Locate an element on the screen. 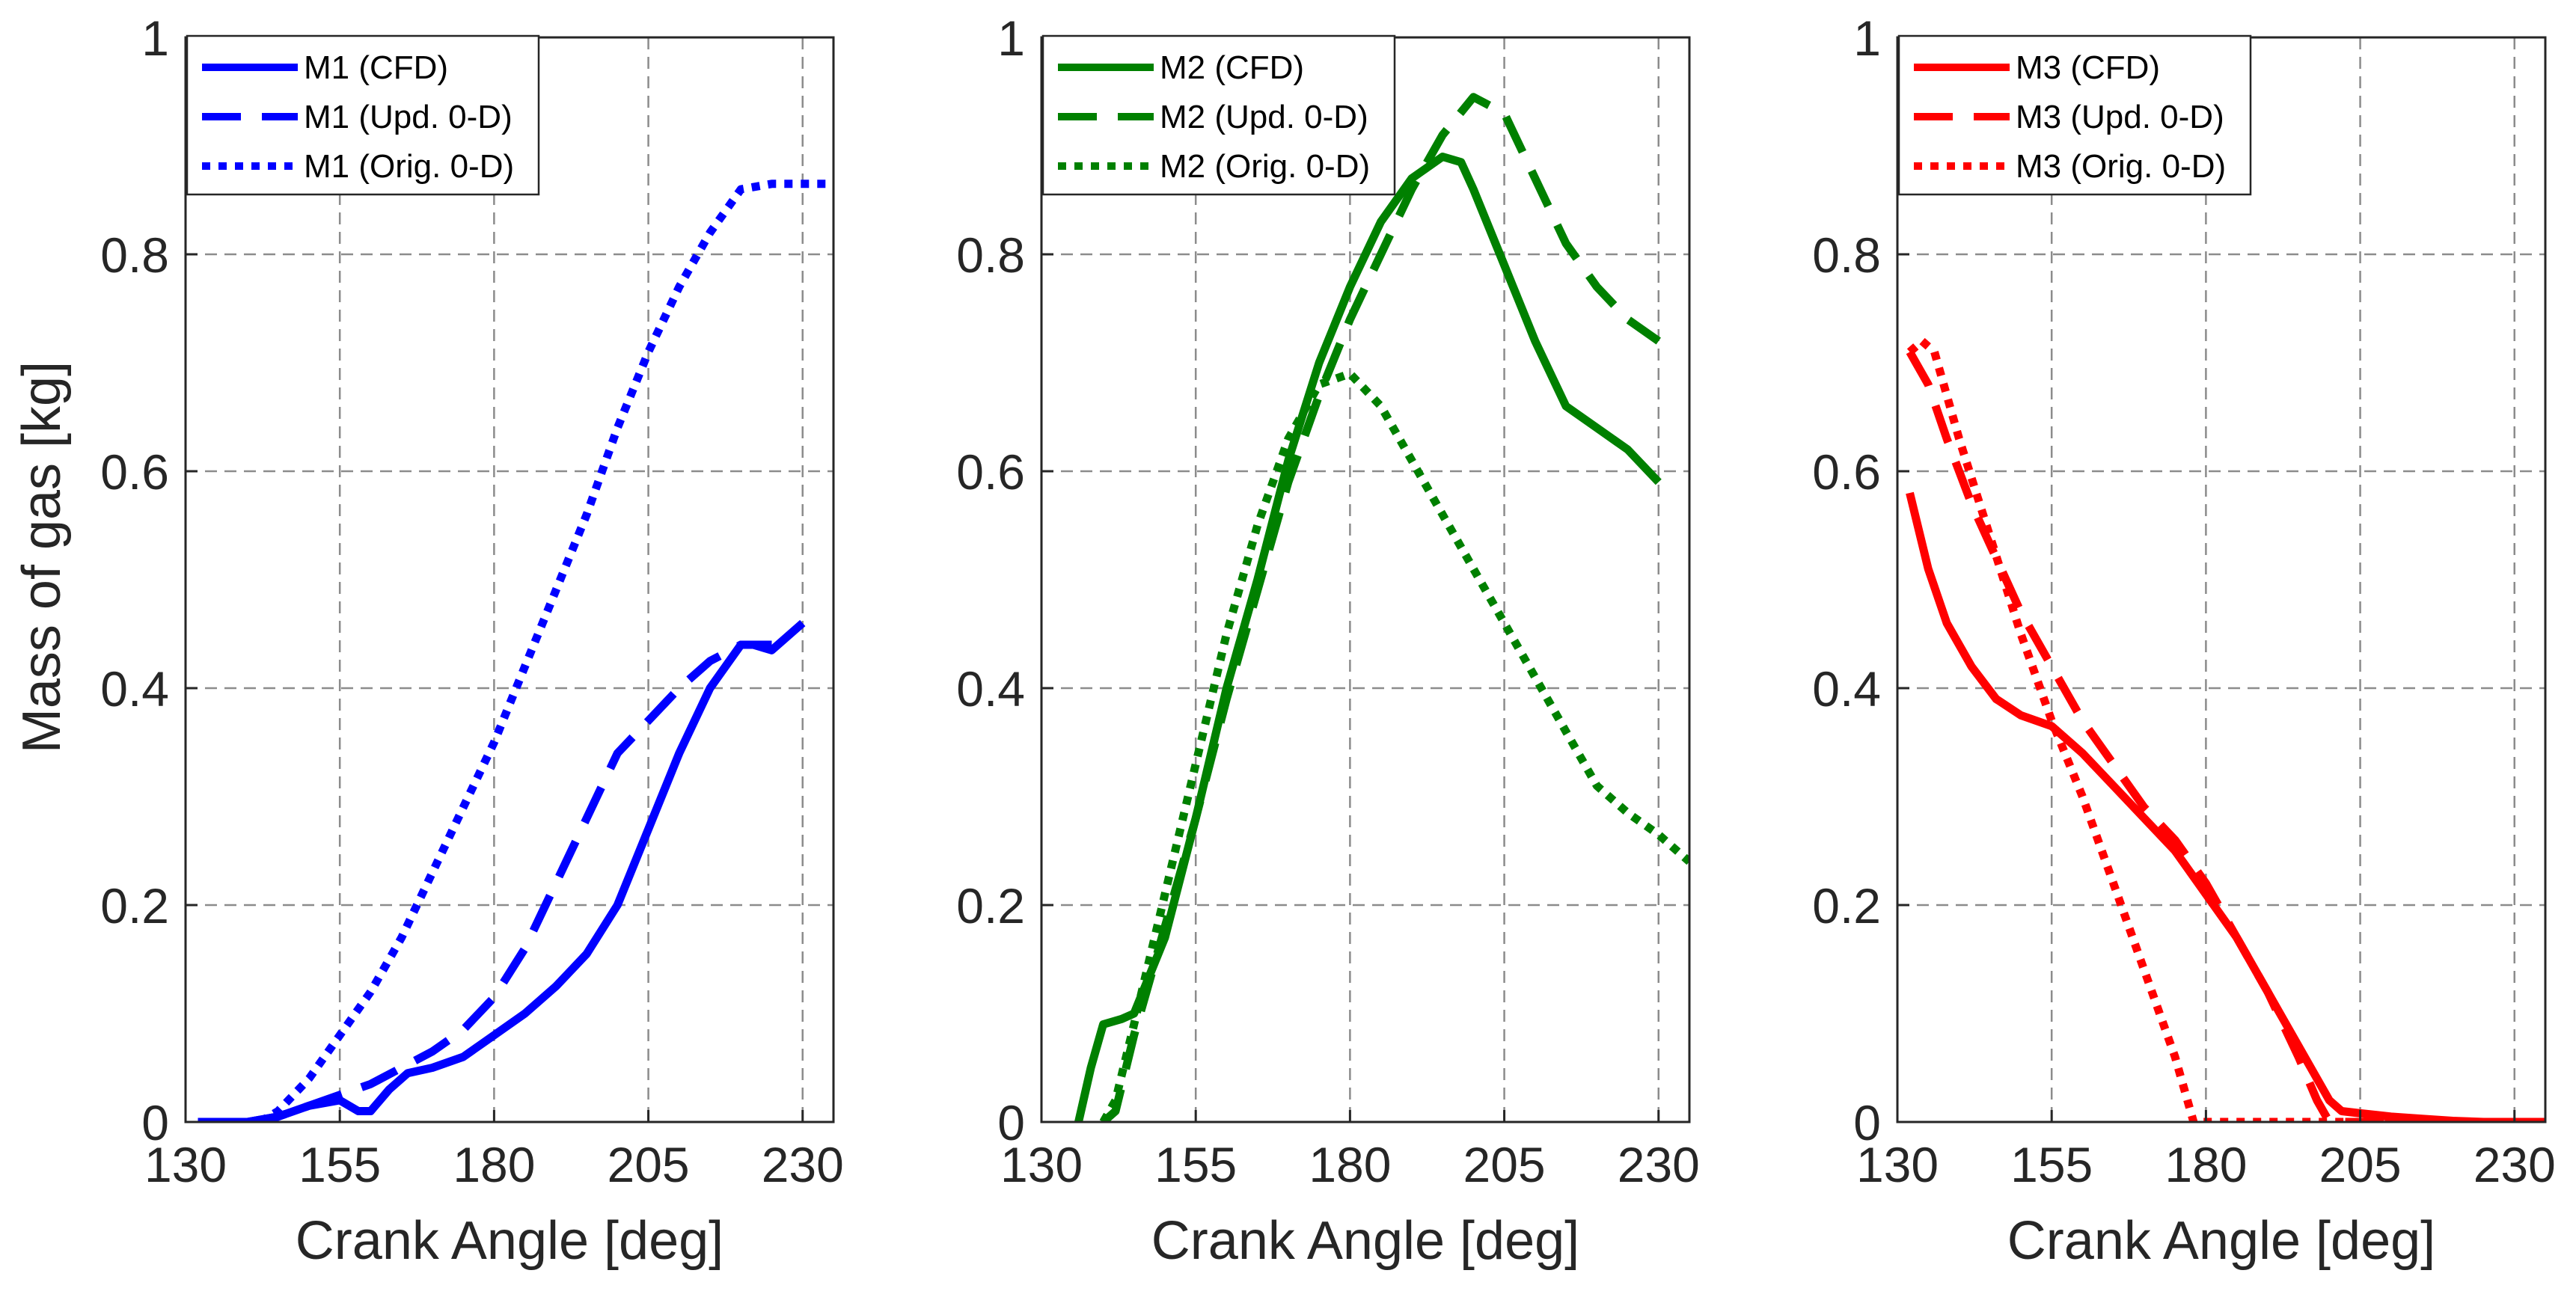  legend: M2 (CFD) M2 (Upd. 0-D) M2 (Orig. 0-D) is located at coordinates (1218, 115).